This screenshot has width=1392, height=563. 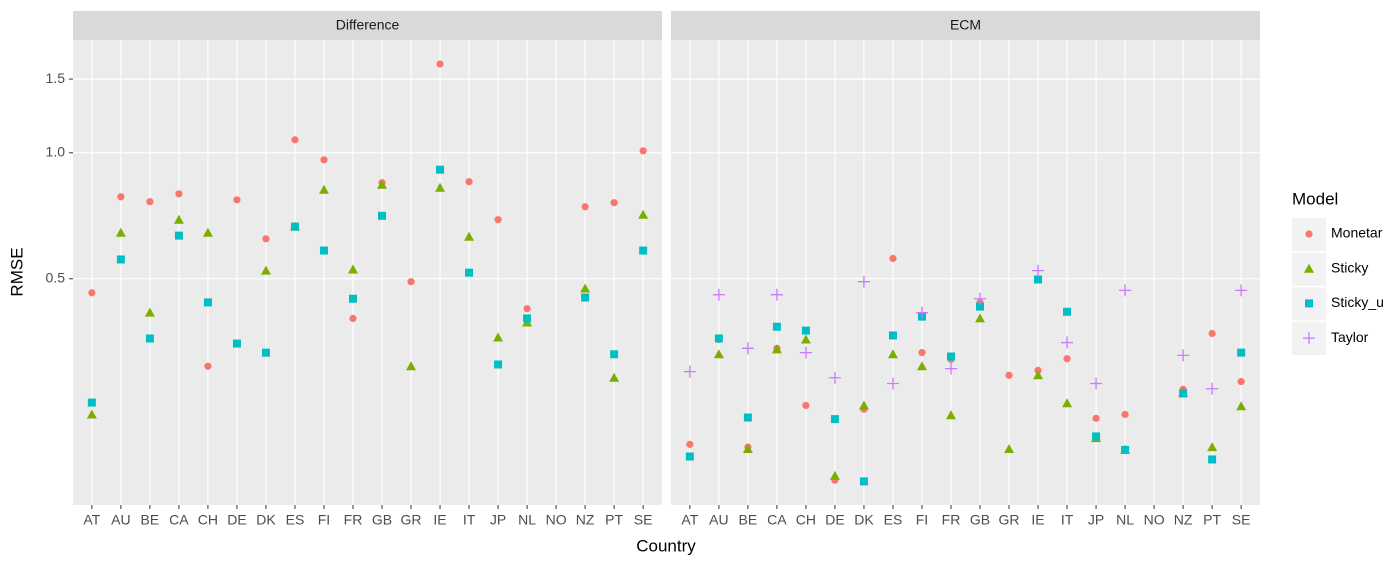 I want to click on x-tick-label: SE, so click(x=643, y=520).